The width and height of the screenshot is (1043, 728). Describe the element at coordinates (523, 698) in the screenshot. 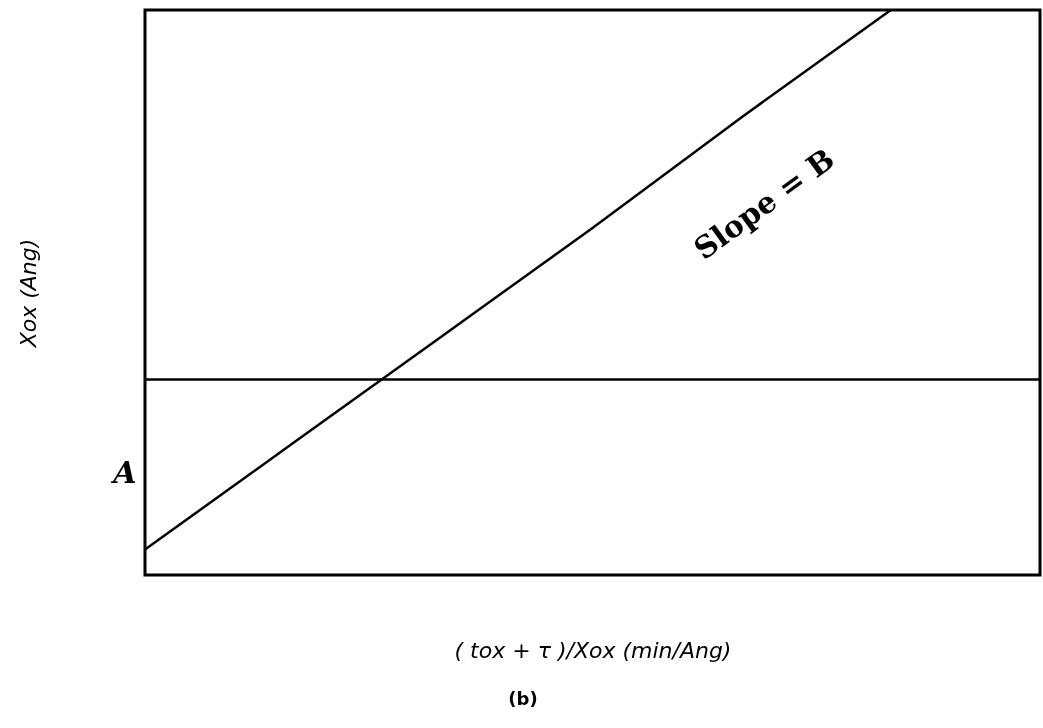

I see `text: (b)` at that location.